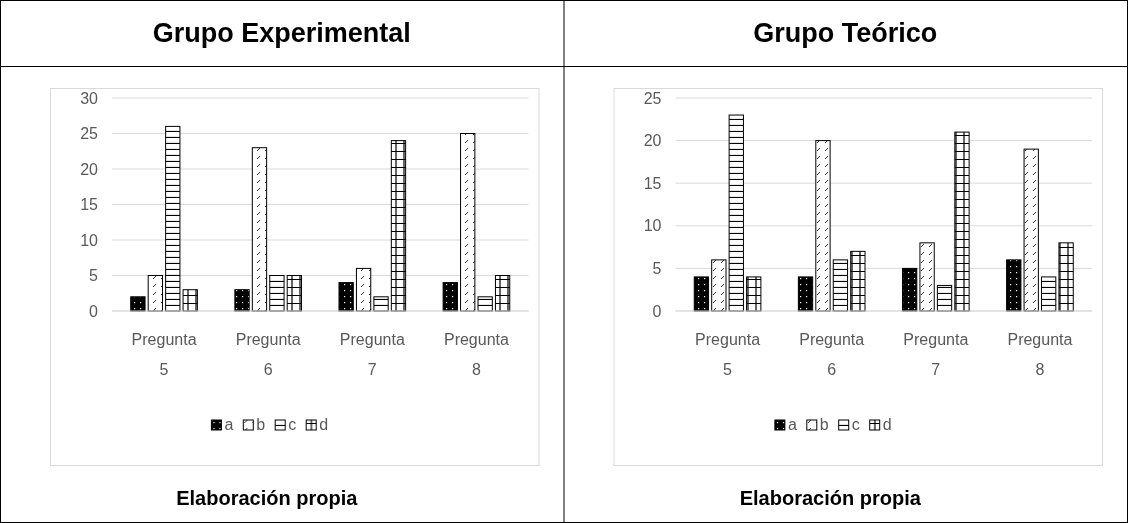  I want to click on chart-title: Grupo Experimental, so click(281, 33).